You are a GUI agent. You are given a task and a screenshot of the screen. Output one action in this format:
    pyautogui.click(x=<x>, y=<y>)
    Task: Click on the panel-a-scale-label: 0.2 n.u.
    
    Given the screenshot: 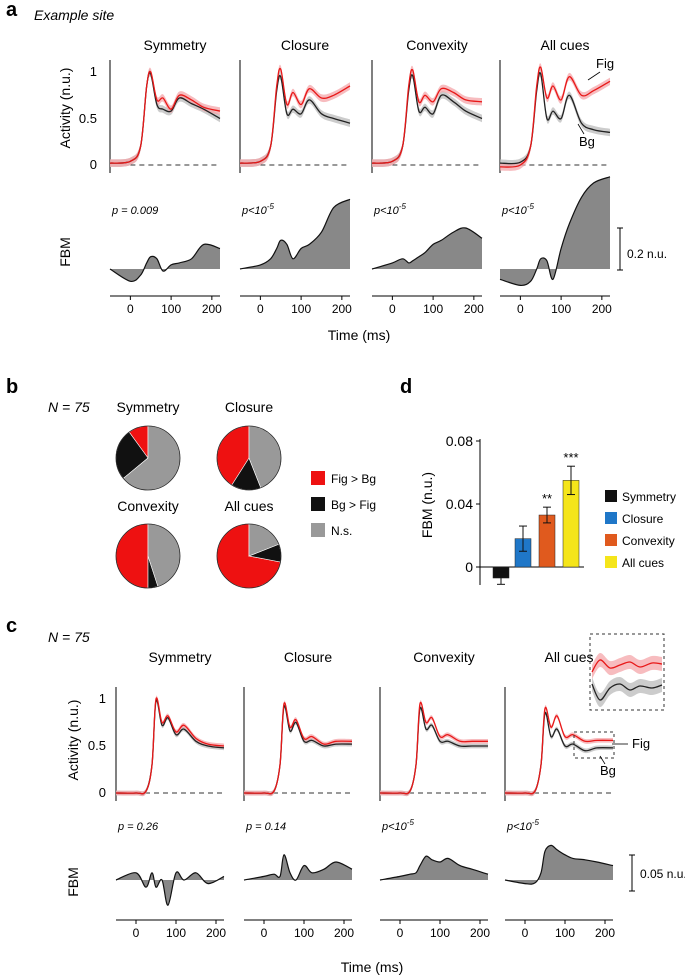 What is the action you would take?
    pyautogui.click(x=647, y=254)
    